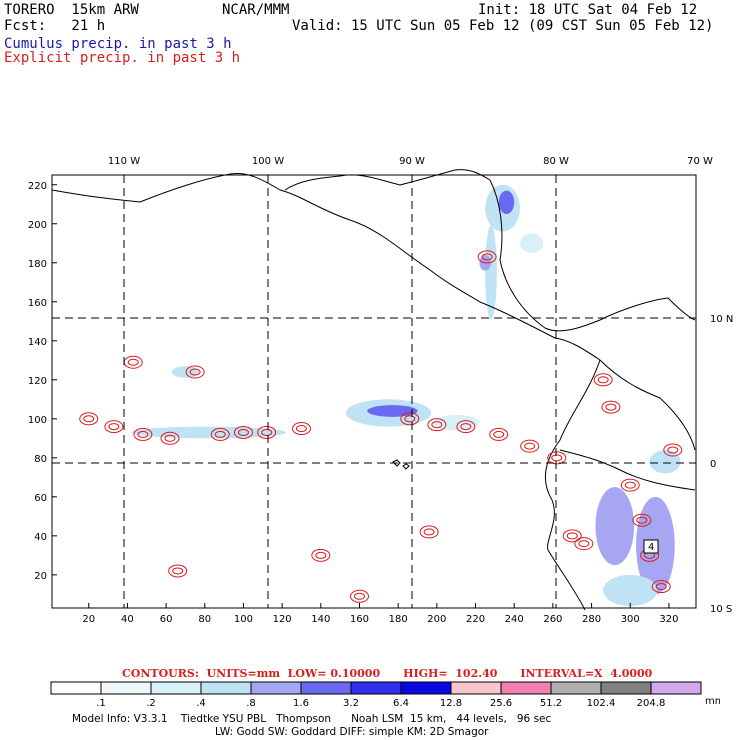  What do you see at coordinates (127, 619) in the screenshot?
I see `x-tick-label: 40` at bounding box center [127, 619].